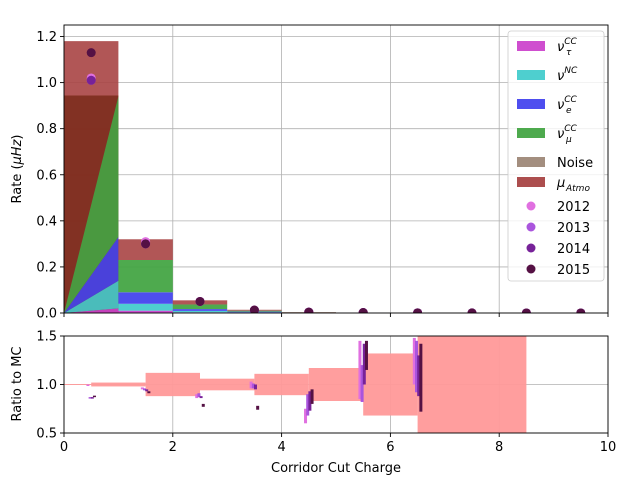 The image size is (640, 480). I want to click on x-tick-label: 2, so click(173, 447).